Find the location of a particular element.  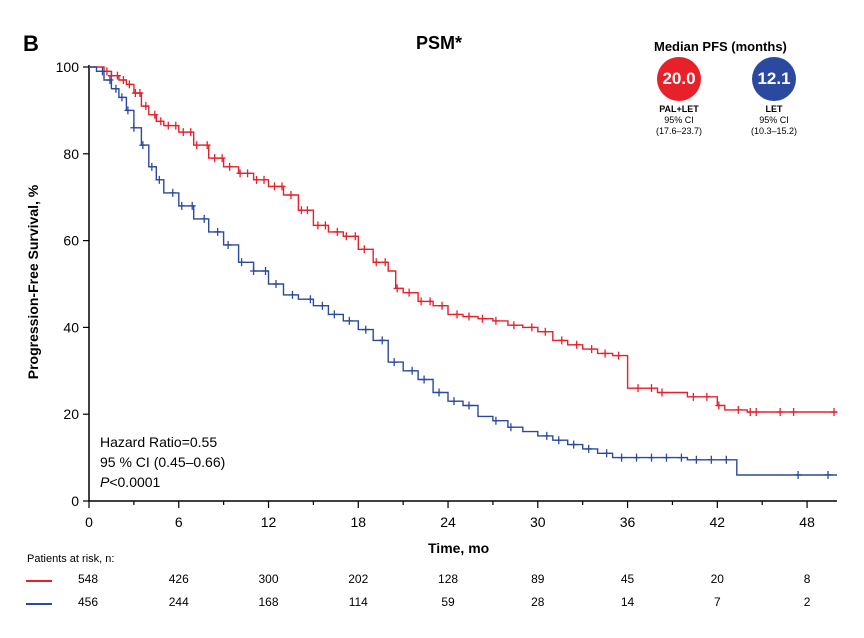

x-axis-label: Time, mo is located at coordinates (459, 548).